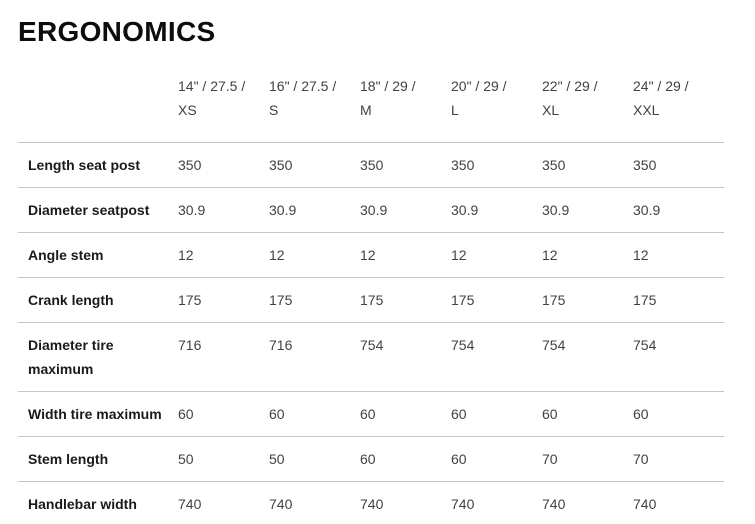 This screenshot has width=755, height=524. What do you see at coordinates (89, 210) in the screenshot?
I see `spec-row-label: Diameter seatpost` at bounding box center [89, 210].